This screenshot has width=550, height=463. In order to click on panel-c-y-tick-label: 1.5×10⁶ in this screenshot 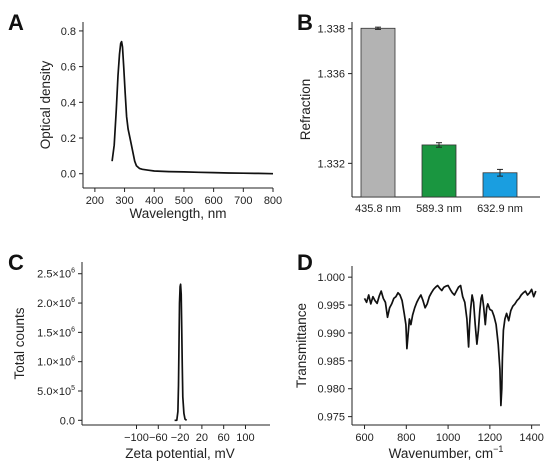, I will do `click(56, 332)`.